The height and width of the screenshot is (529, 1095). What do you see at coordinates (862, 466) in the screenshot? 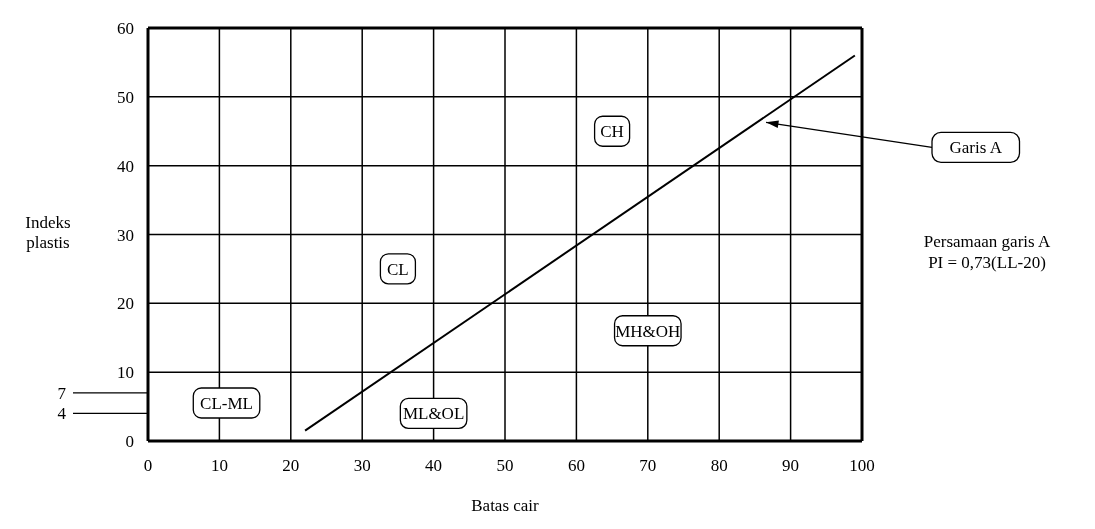
I see `x-tick-label: 100` at bounding box center [862, 466].